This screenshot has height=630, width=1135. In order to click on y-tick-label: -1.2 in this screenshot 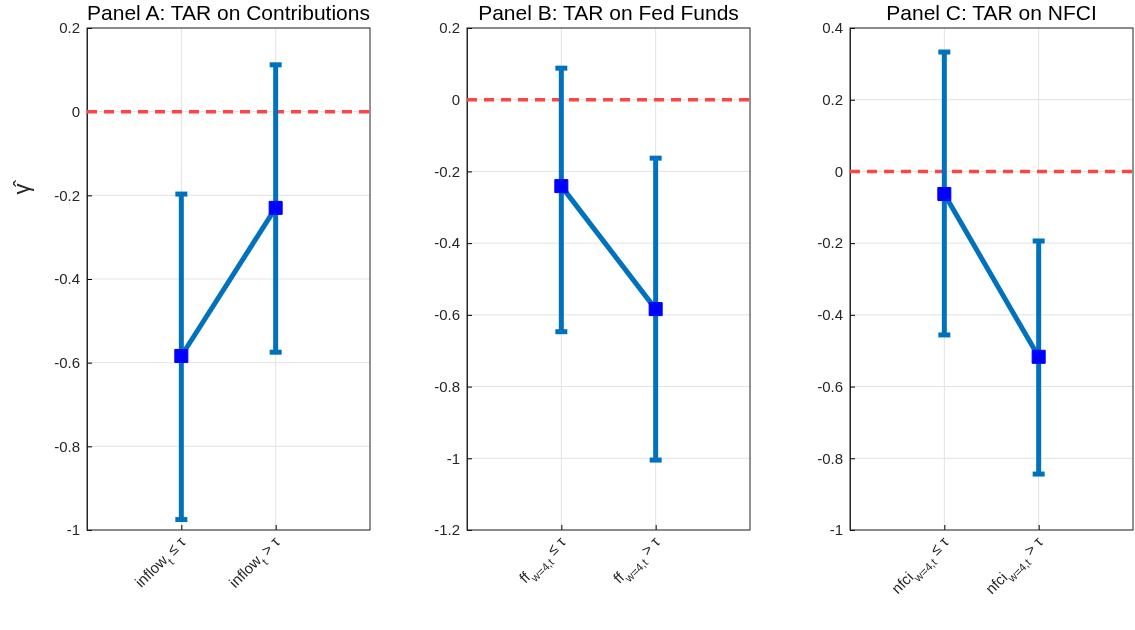, I will do `click(447, 530)`.